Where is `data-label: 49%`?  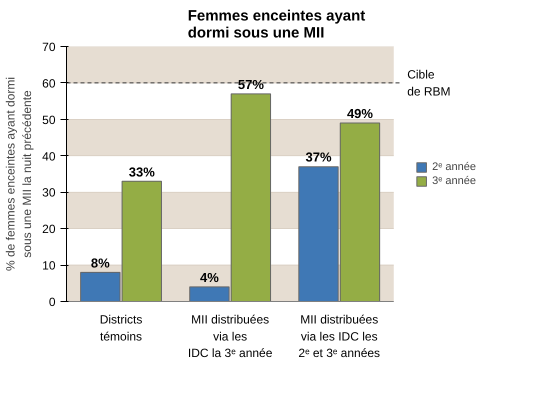 data-label: 49% is located at coordinates (360, 113).